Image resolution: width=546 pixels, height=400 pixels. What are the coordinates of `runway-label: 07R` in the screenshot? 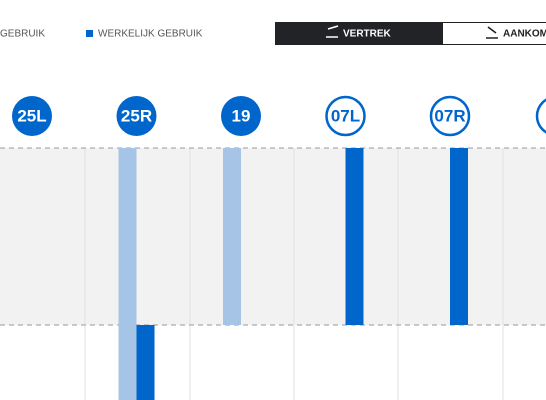 It's located at (449, 115).